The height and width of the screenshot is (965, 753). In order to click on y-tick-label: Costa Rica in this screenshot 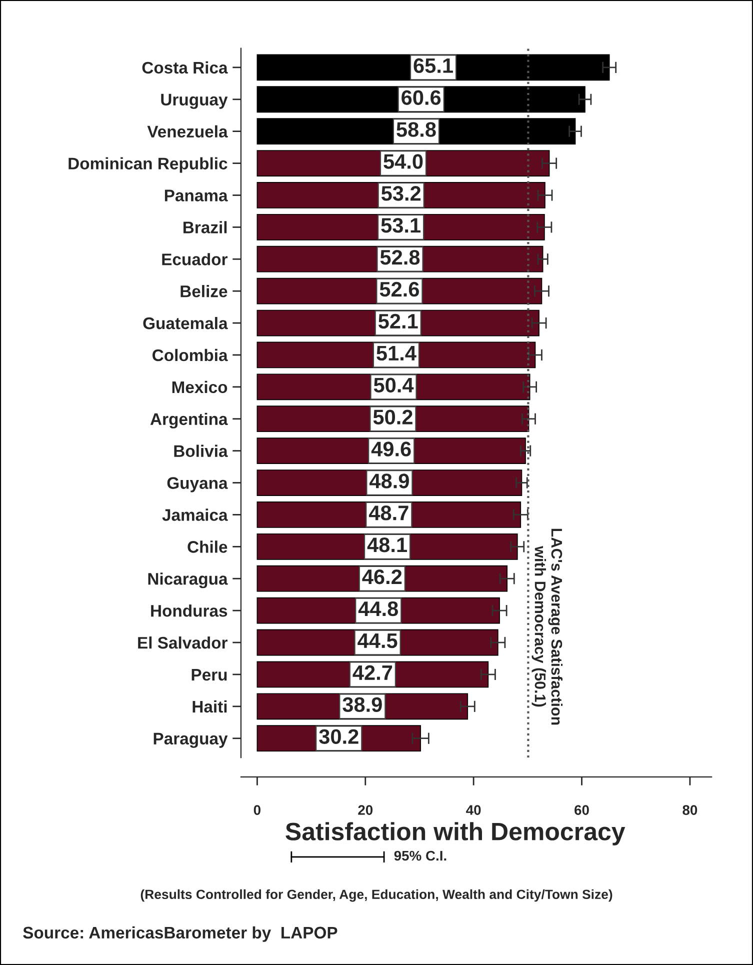, I will do `click(185, 67)`.